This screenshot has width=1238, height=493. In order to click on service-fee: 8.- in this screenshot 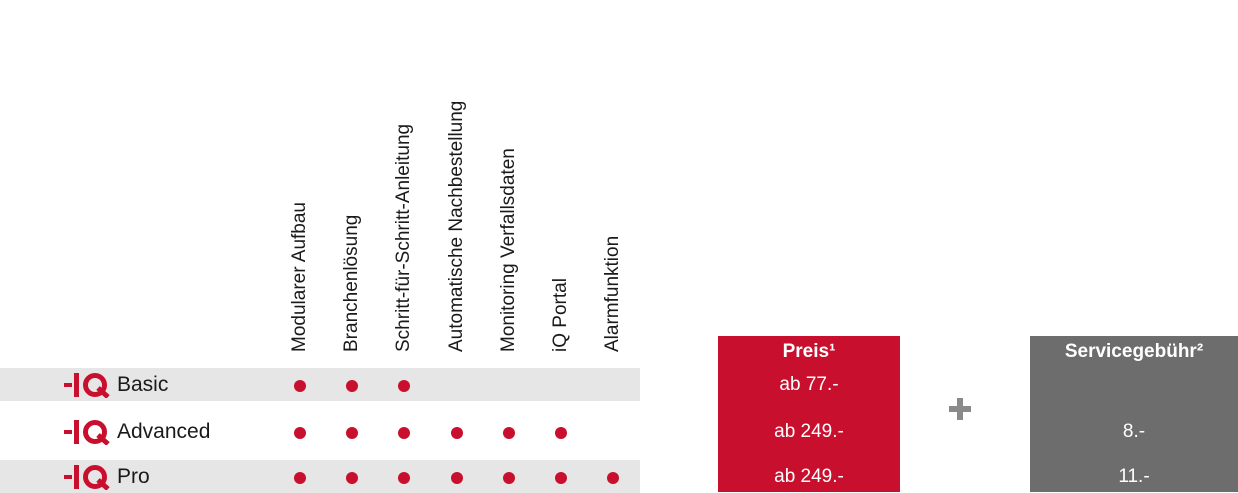, I will do `click(1134, 431)`.